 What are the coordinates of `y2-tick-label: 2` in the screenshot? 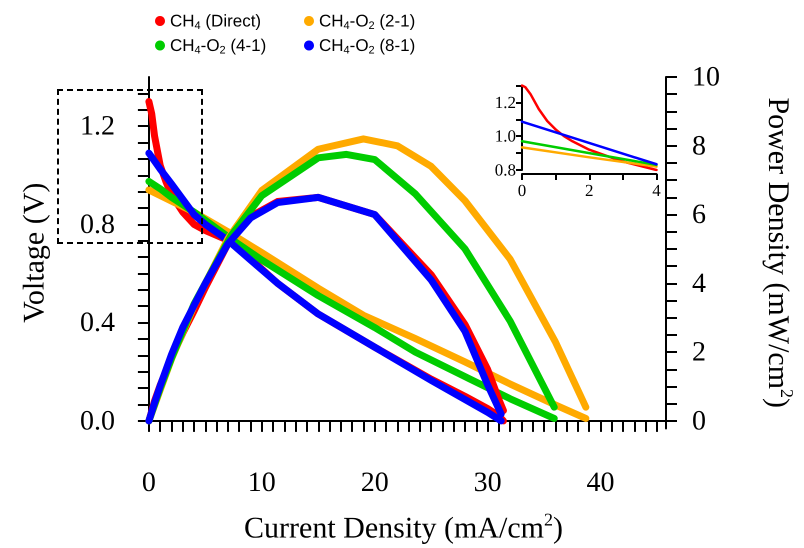 It's located at (699, 352).